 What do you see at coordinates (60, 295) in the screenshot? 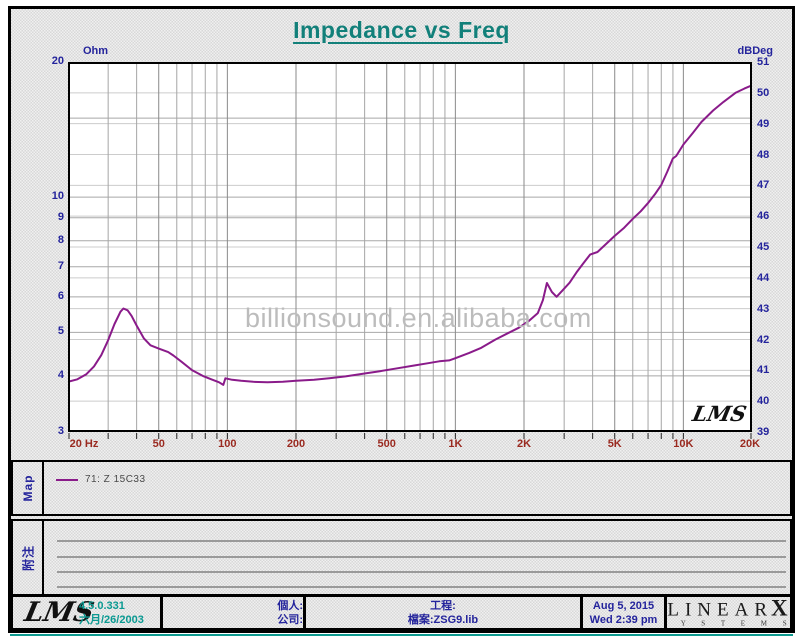
I see `left-tick-label: 6` at bounding box center [60, 295].